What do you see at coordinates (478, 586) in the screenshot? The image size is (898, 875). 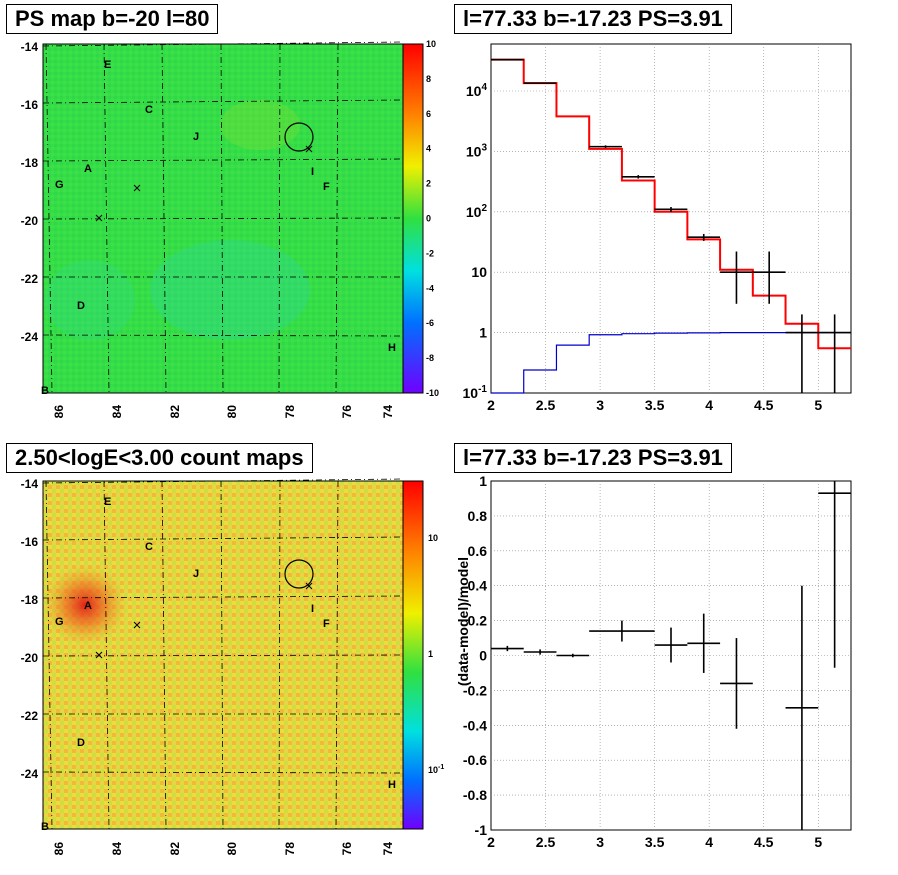 I see `residual-y-tick: 0.4` at bounding box center [478, 586].